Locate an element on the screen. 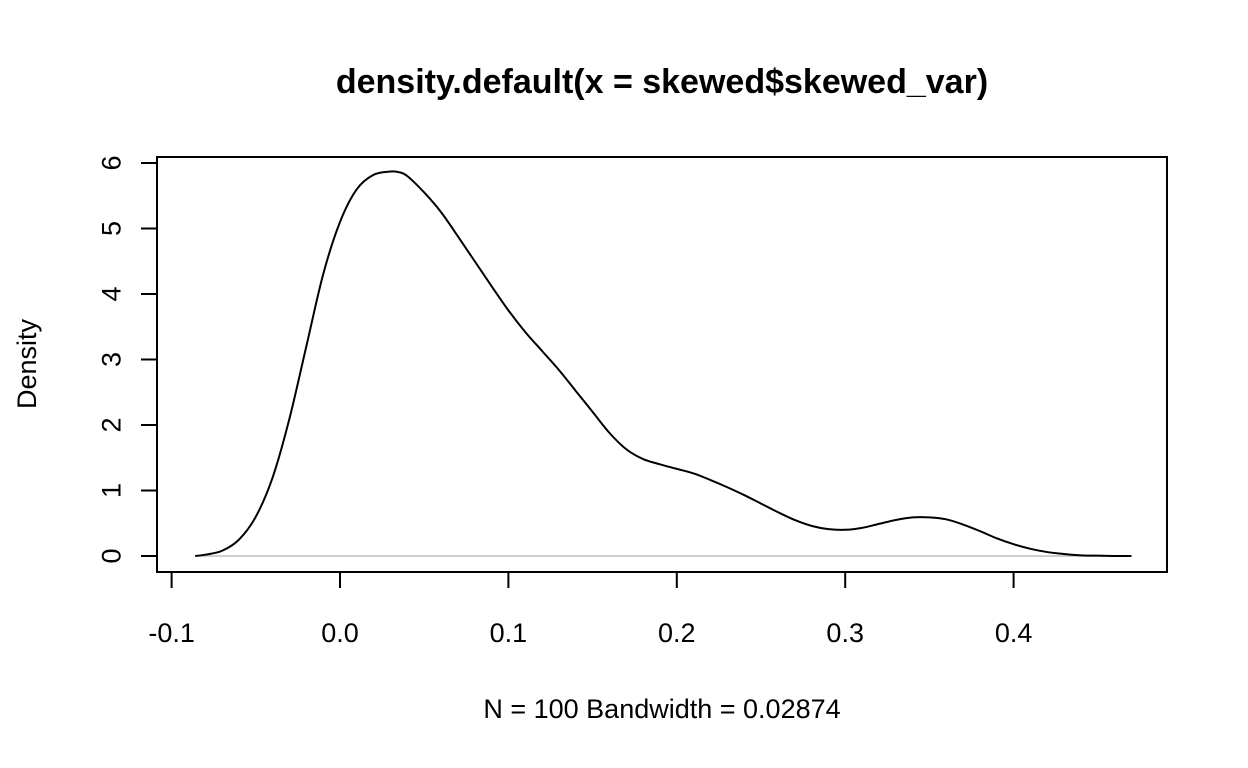  y-tick-label: 2 is located at coordinates (111, 424).